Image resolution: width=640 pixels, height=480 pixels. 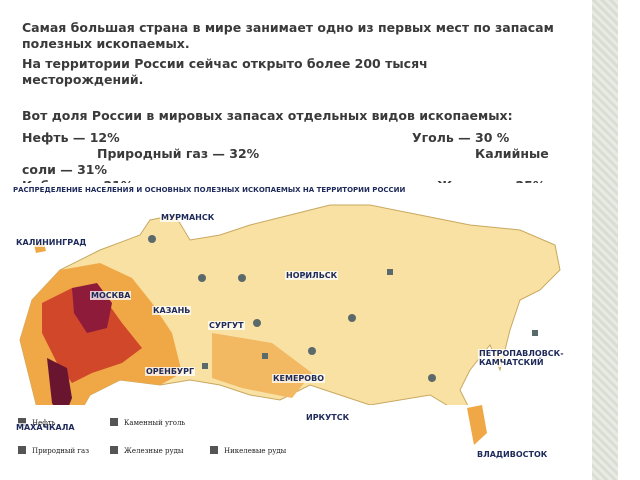 I want to click on city-label: КАЛИНИНГРАД, so click(x=51, y=242).